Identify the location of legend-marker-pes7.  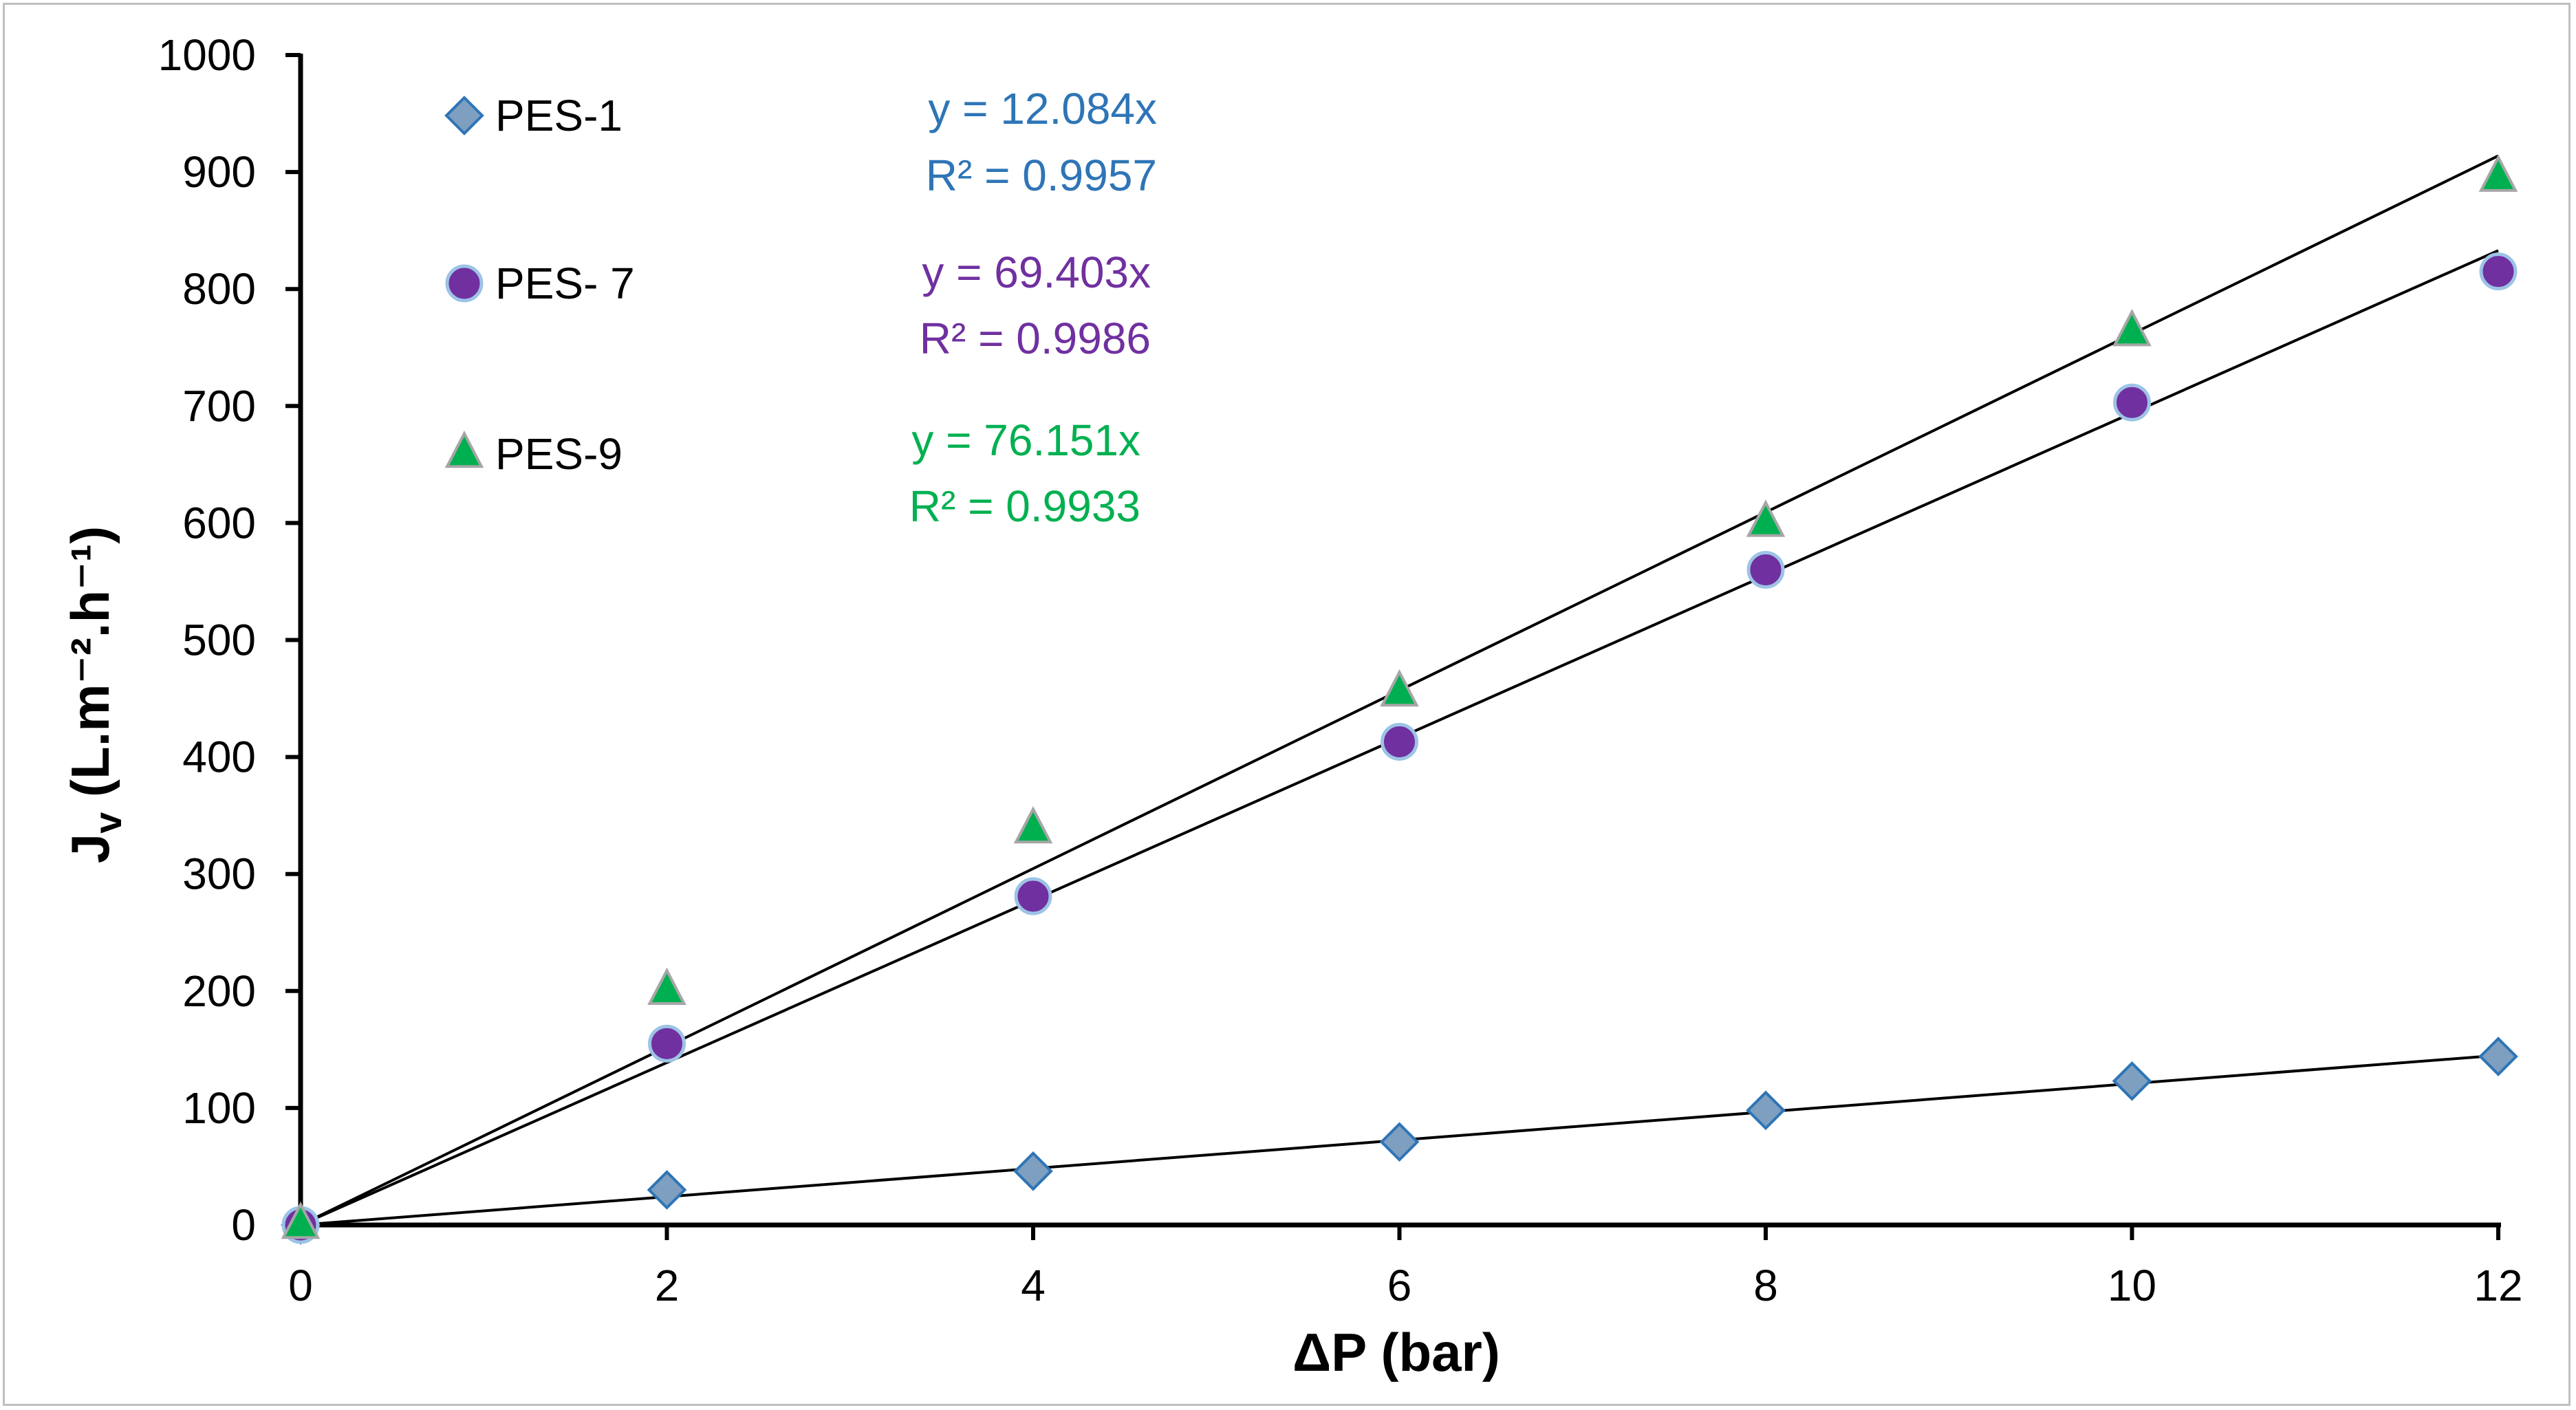
(464, 283).